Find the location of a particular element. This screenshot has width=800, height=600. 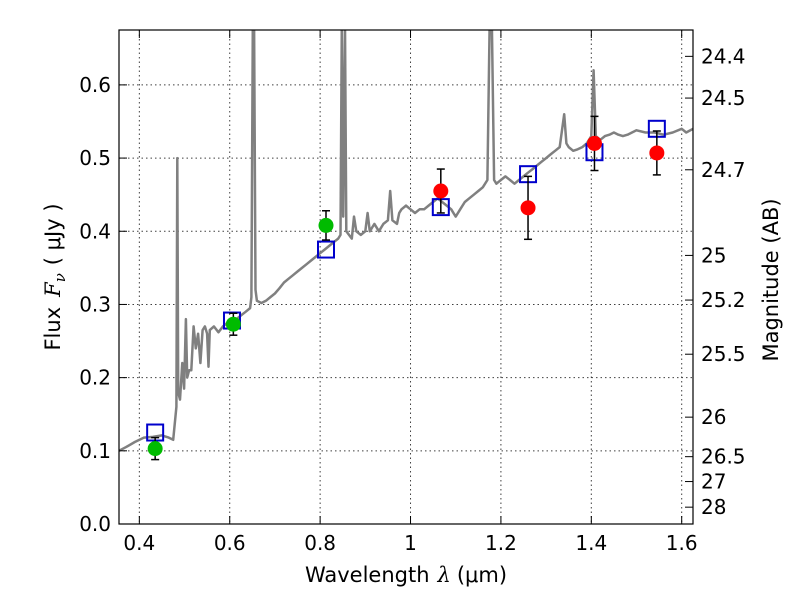

x-tick-label: 1 is located at coordinates (410, 543).